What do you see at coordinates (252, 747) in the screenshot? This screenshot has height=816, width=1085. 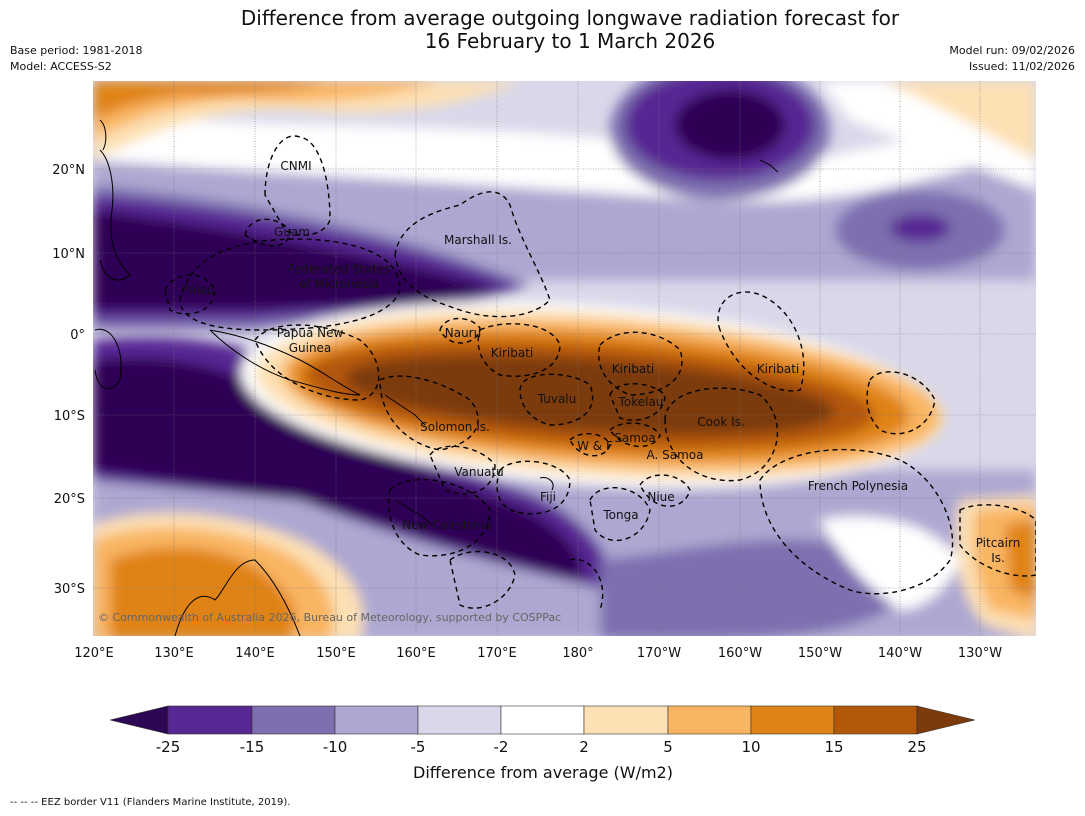 I see `colorbar-tick: -15` at bounding box center [252, 747].